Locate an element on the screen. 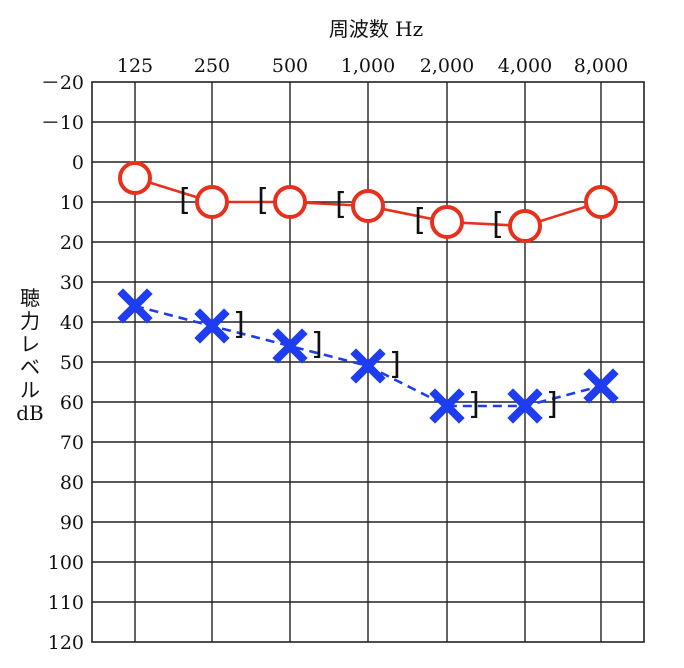 Image resolution: width=684 pixels, height=668 pixels. y-tick-label: －20 is located at coordinates (62, 83).